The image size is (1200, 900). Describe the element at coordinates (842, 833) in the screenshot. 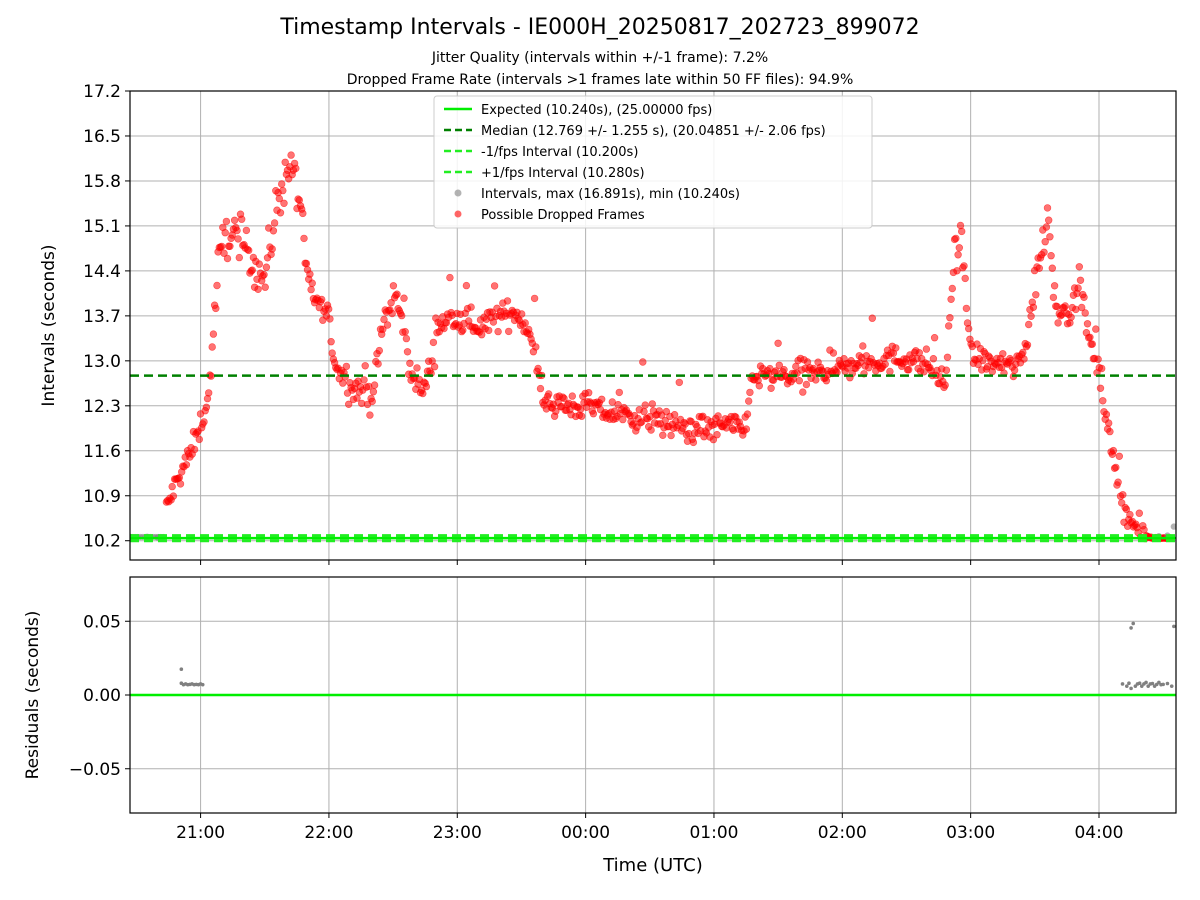

I see `x-tick-label: 02:00` at that location.